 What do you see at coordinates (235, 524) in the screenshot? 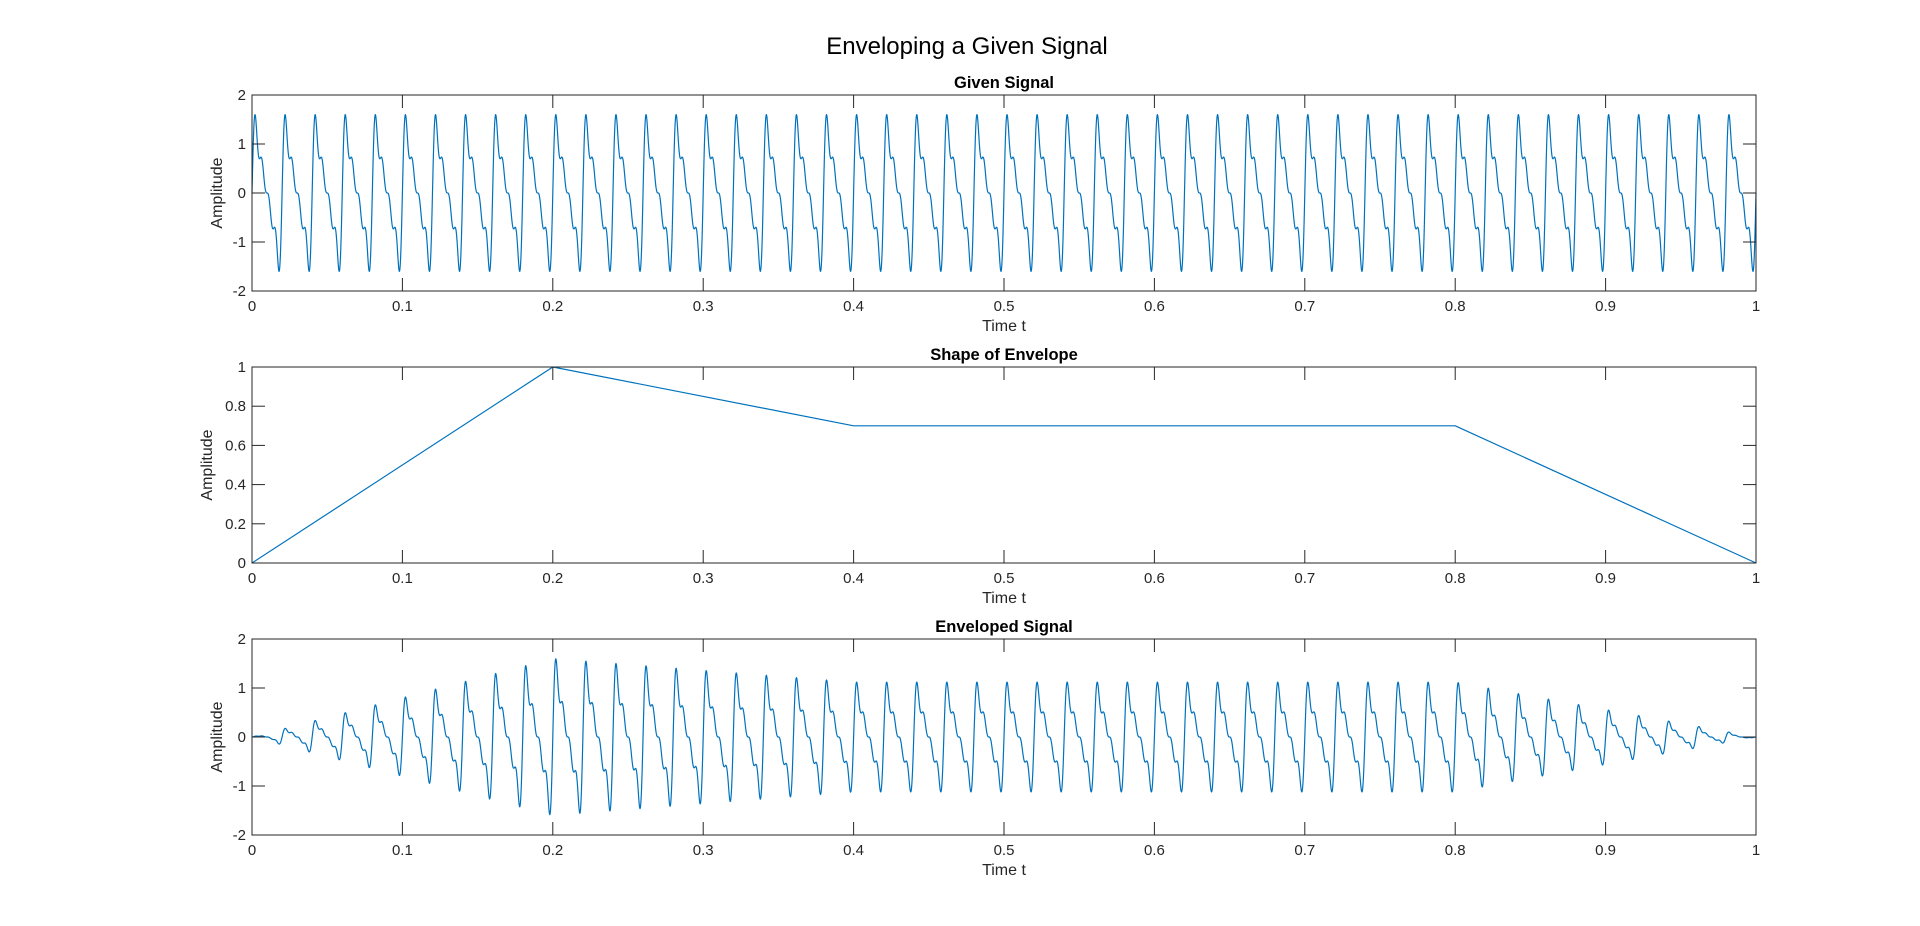
I see `y-tick-label: 0.2` at bounding box center [235, 524].